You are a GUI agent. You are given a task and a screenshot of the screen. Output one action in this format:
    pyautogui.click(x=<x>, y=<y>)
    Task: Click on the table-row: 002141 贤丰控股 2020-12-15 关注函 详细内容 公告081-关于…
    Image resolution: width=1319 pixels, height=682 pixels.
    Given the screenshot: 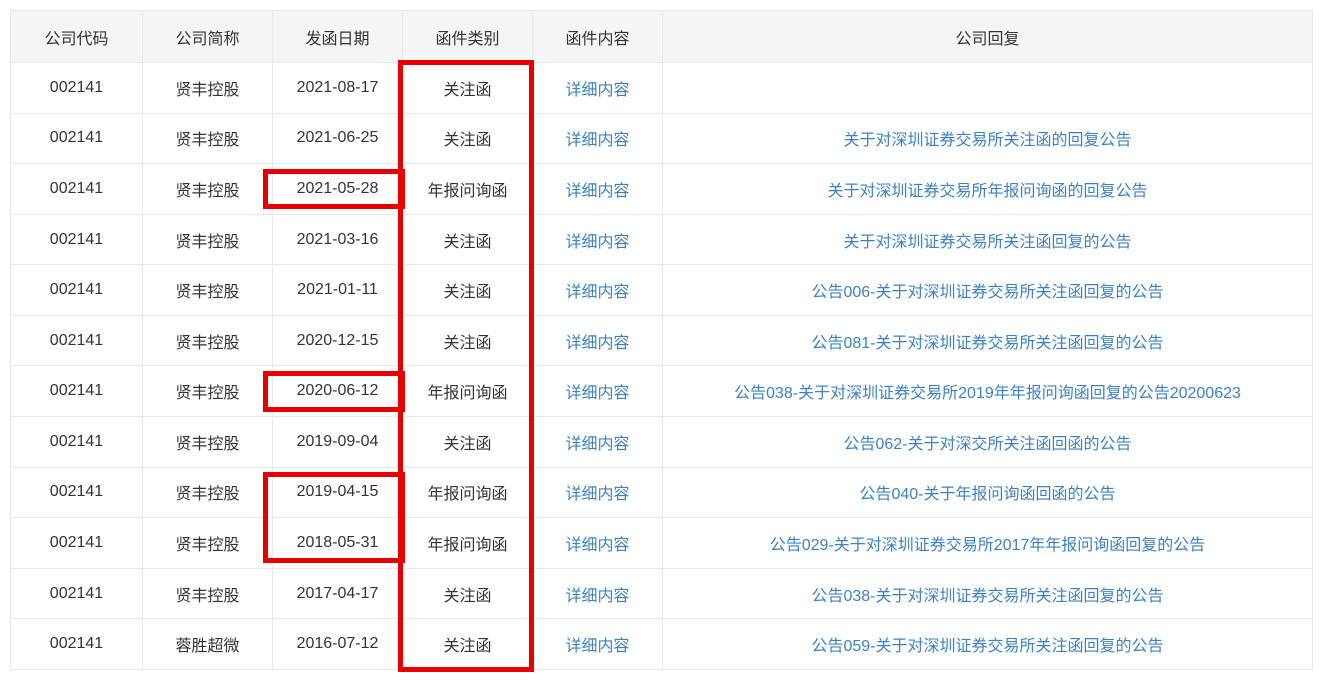 What is the action you would take?
    pyautogui.click(x=661, y=340)
    